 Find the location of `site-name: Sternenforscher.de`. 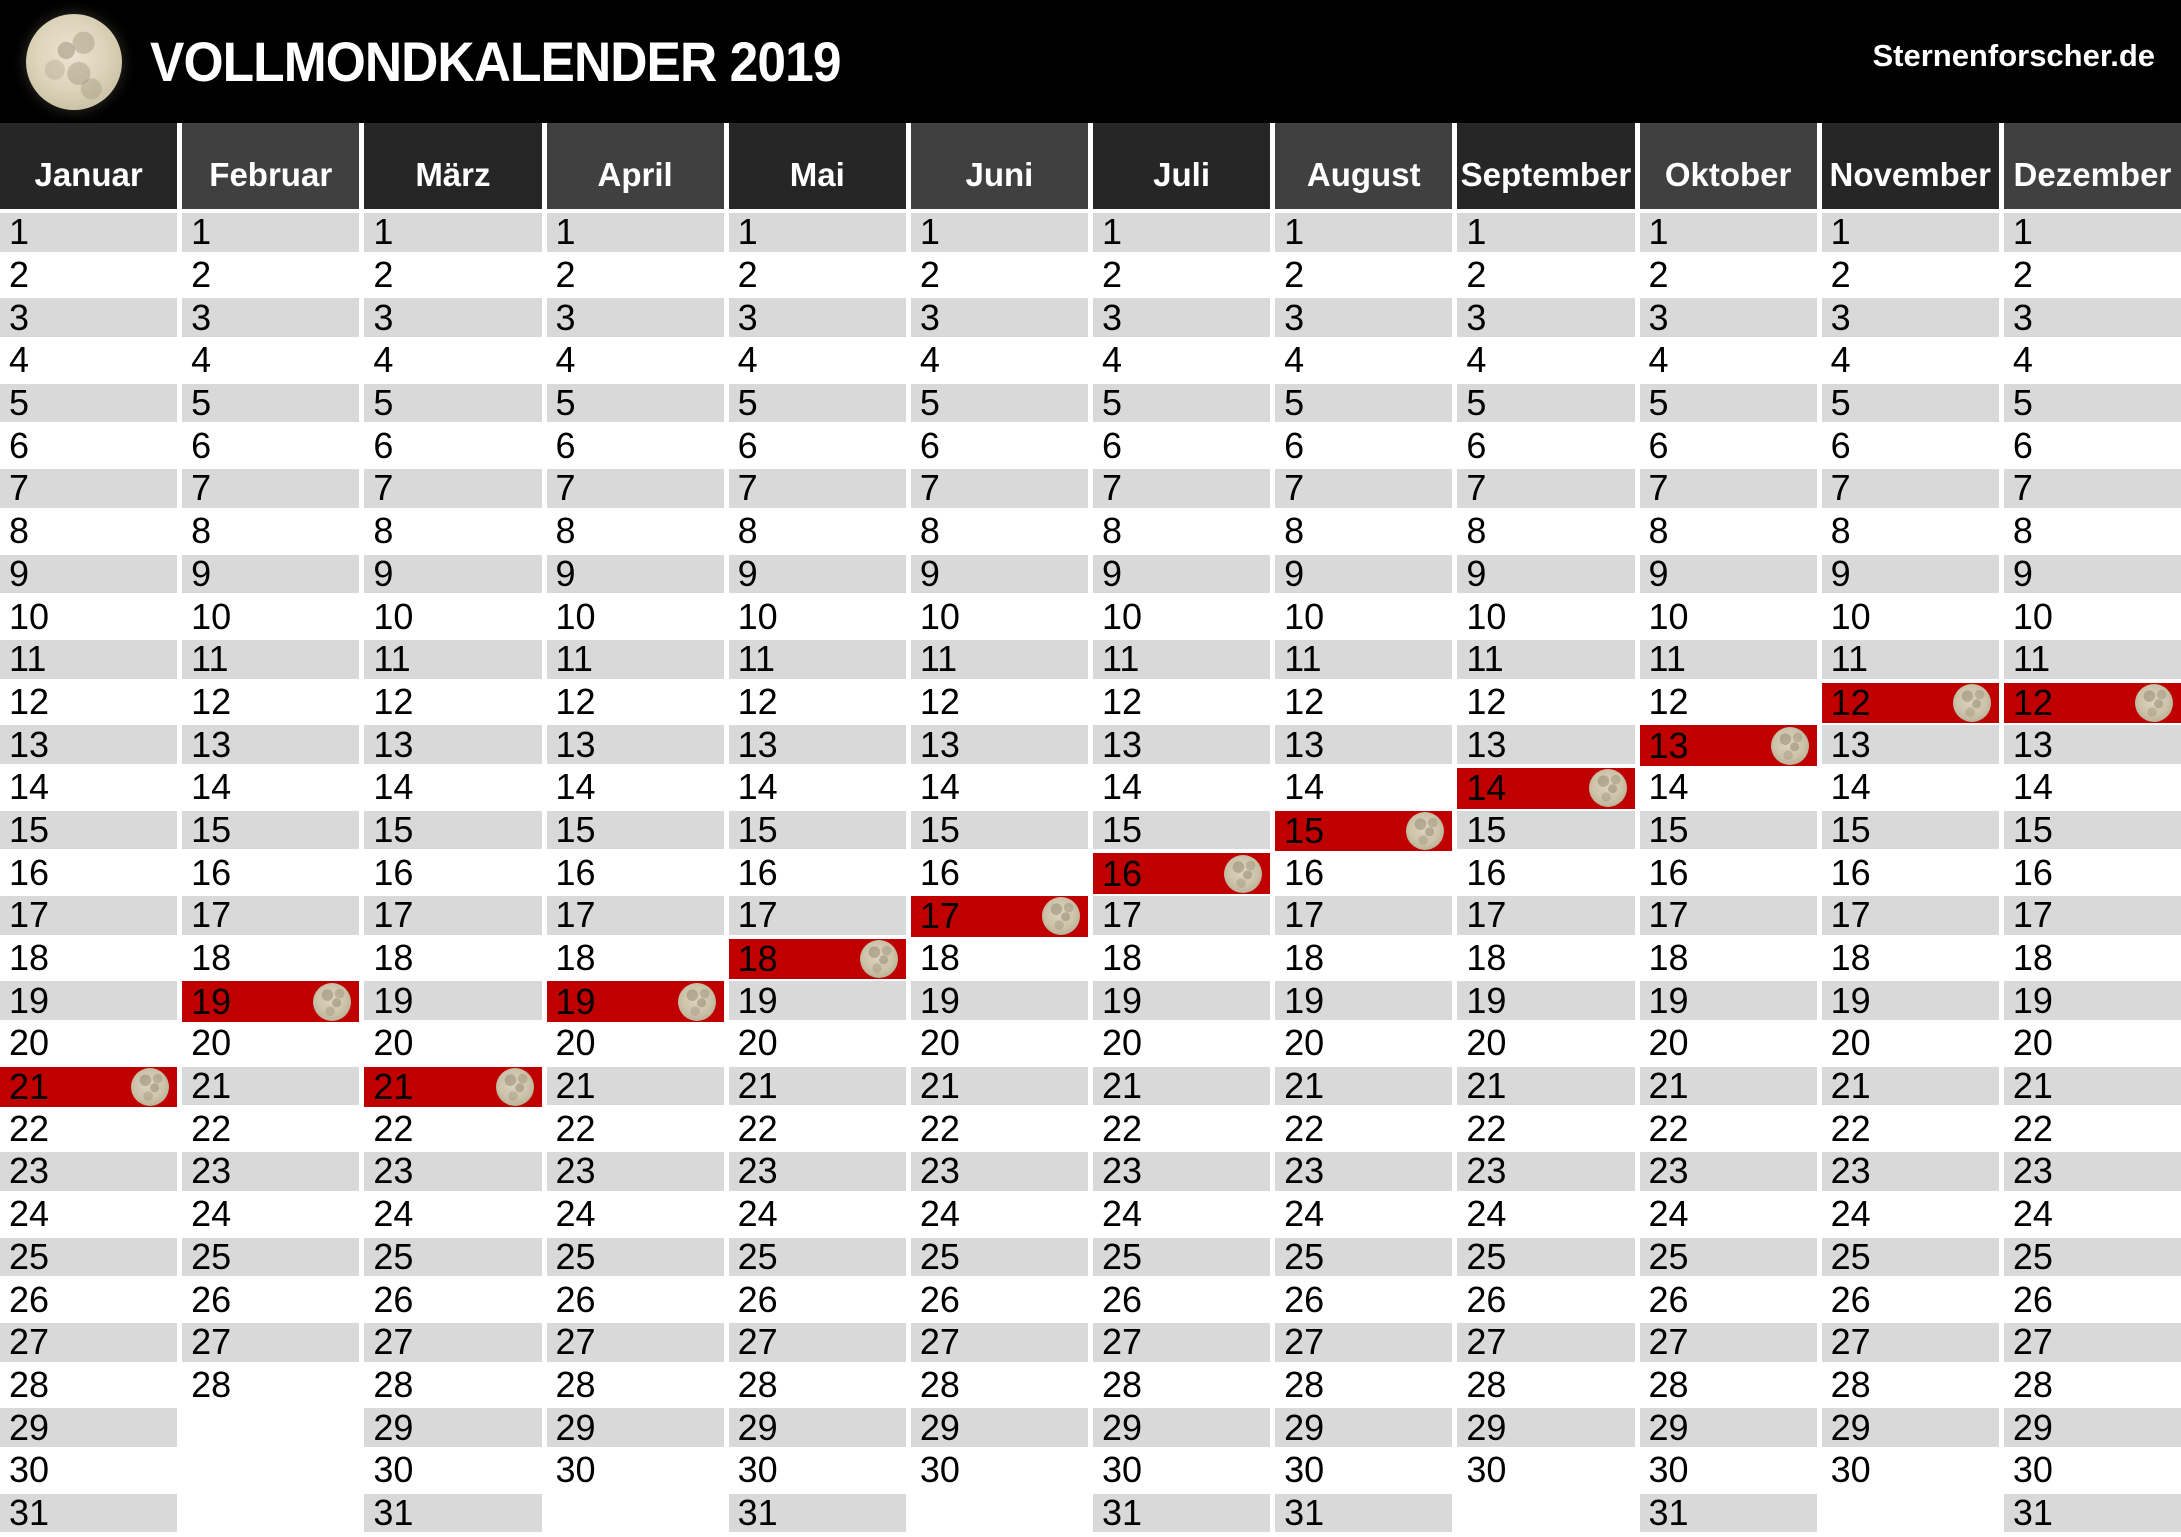

site-name: Sternenforscher.de is located at coordinates (2013, 55).